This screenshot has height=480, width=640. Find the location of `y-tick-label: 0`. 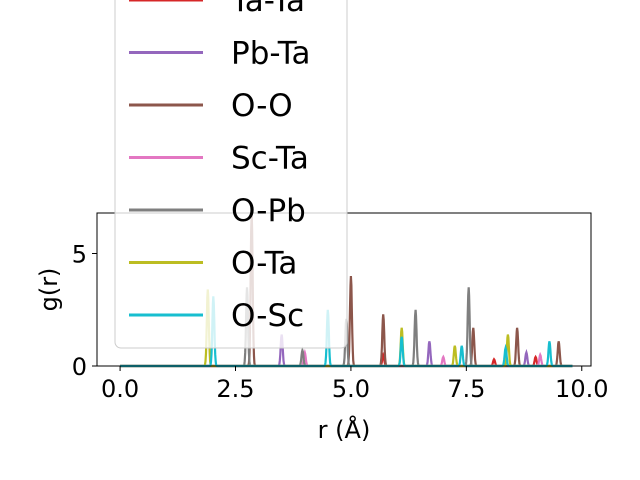

y-tick-label: 0 is located at coordinates (79, 367).